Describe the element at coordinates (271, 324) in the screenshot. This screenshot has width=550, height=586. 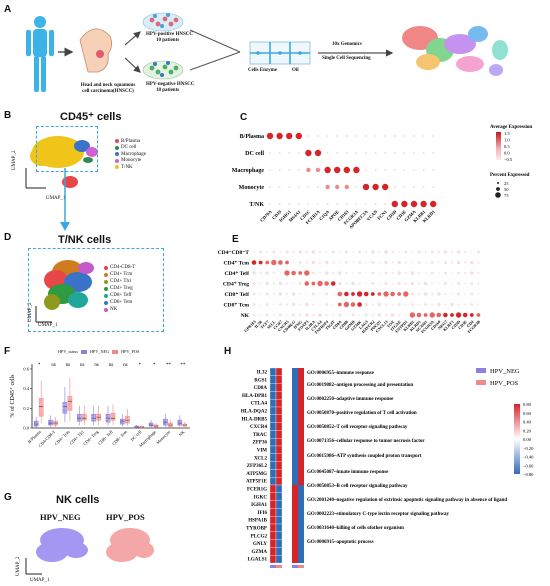
I see `e-gene-label: SELL` at that location.